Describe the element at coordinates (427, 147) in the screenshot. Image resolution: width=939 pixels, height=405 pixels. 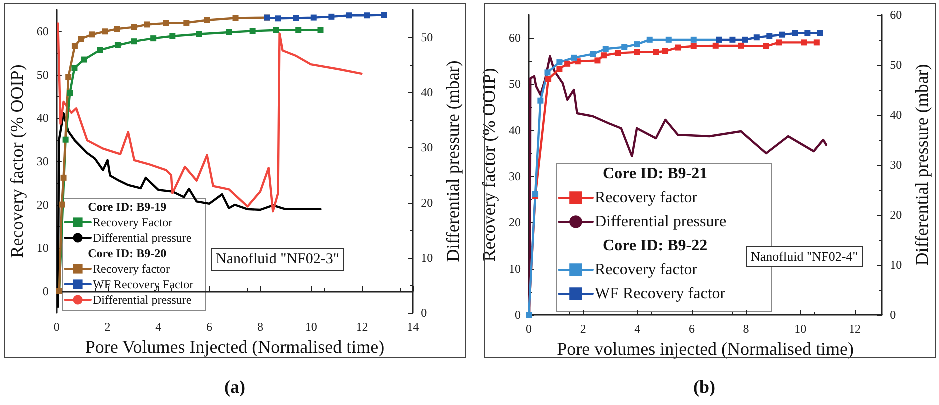
I see `y2-tick-label: 30` at that location.